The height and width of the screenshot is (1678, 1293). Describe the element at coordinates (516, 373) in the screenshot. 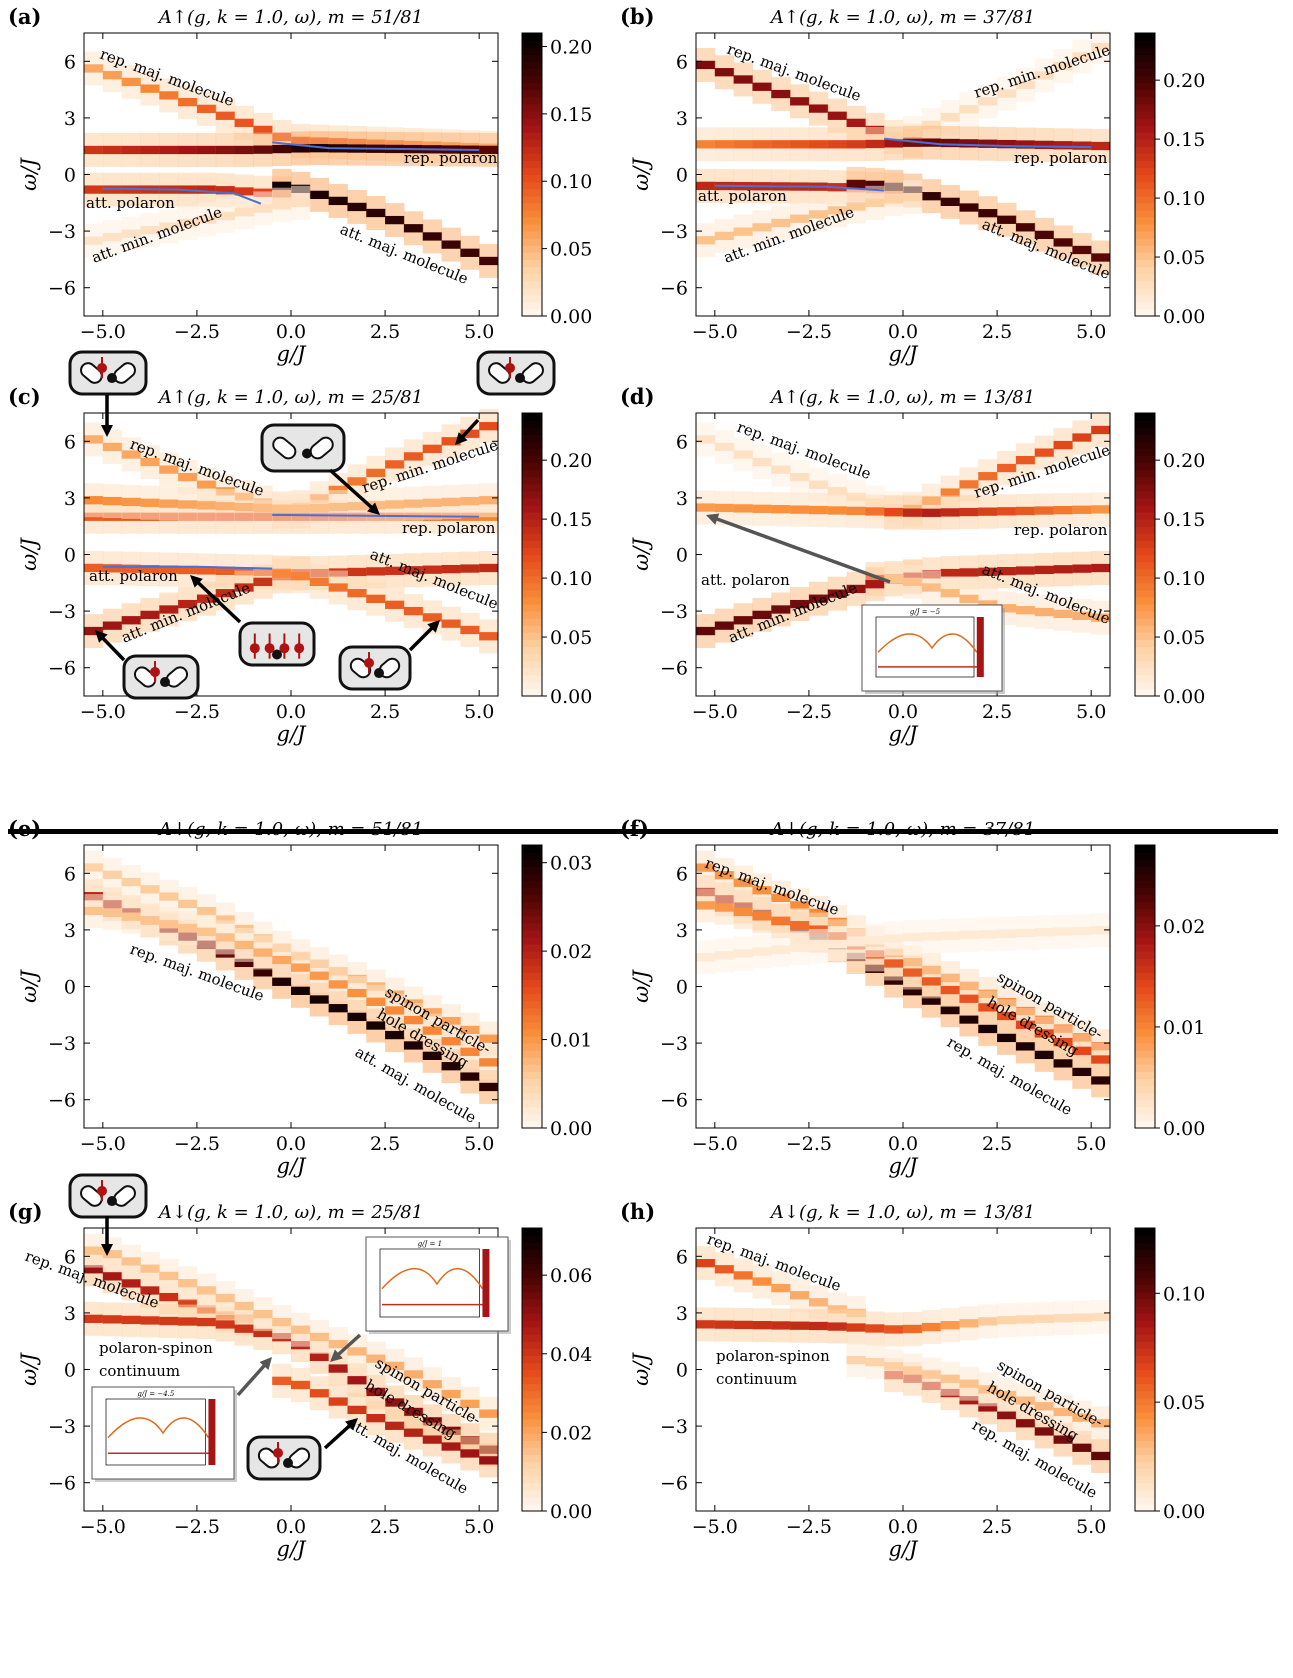

I see `schematic-icon` at that location.